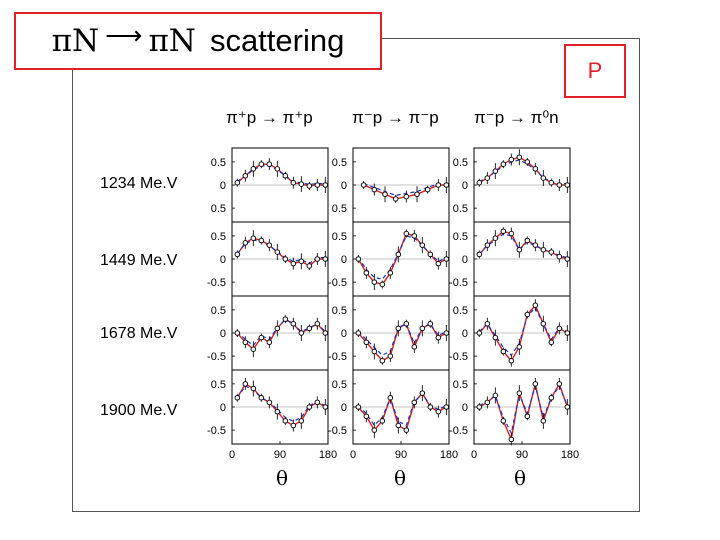 The height and width of the screenshot is (540, 720). Describe the element at coordinates (282, 478) in the screenshot. I see `x-axis-label-1: θ` at that location.